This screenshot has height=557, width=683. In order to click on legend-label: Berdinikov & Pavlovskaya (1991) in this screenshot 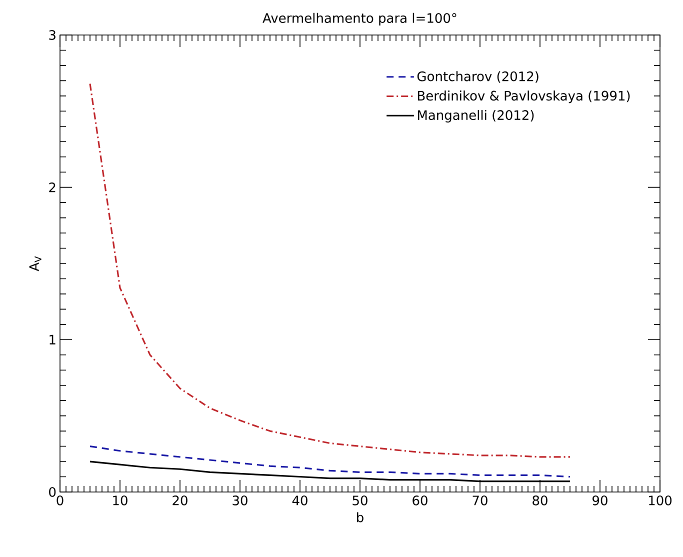, I will do `click(524, 97)`.